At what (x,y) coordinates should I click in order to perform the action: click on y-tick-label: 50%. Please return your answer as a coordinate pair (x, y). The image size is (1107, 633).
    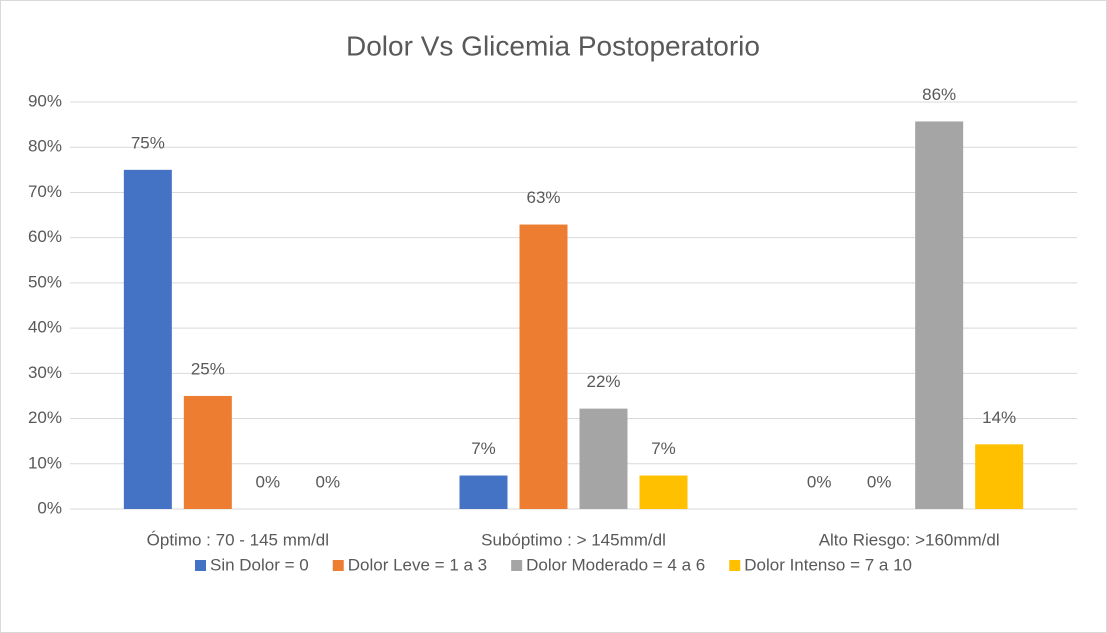
    Looking at the image, I should click on (45, 281).